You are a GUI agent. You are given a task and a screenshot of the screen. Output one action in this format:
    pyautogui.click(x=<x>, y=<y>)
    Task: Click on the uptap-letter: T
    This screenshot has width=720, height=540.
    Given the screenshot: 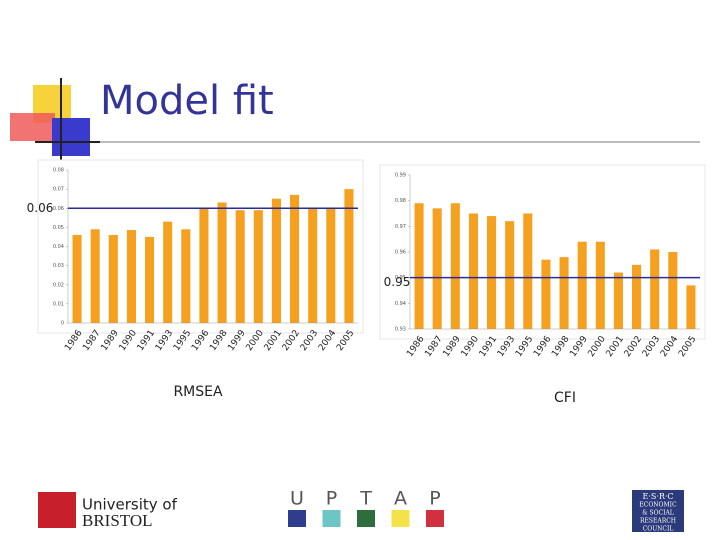 What is the action you would take?
    pyautogui.click(x=365, y=499)
    